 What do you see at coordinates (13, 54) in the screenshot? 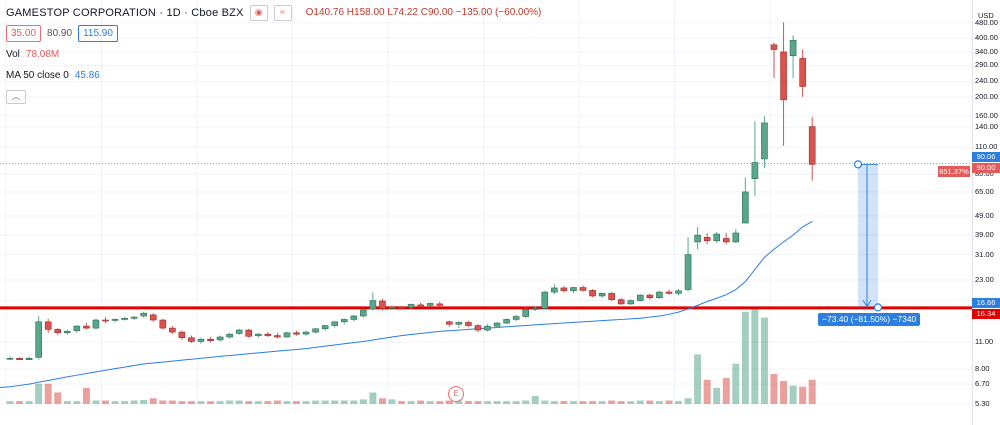
I see `volume-label: Vol` at bounding box center [13, 54].